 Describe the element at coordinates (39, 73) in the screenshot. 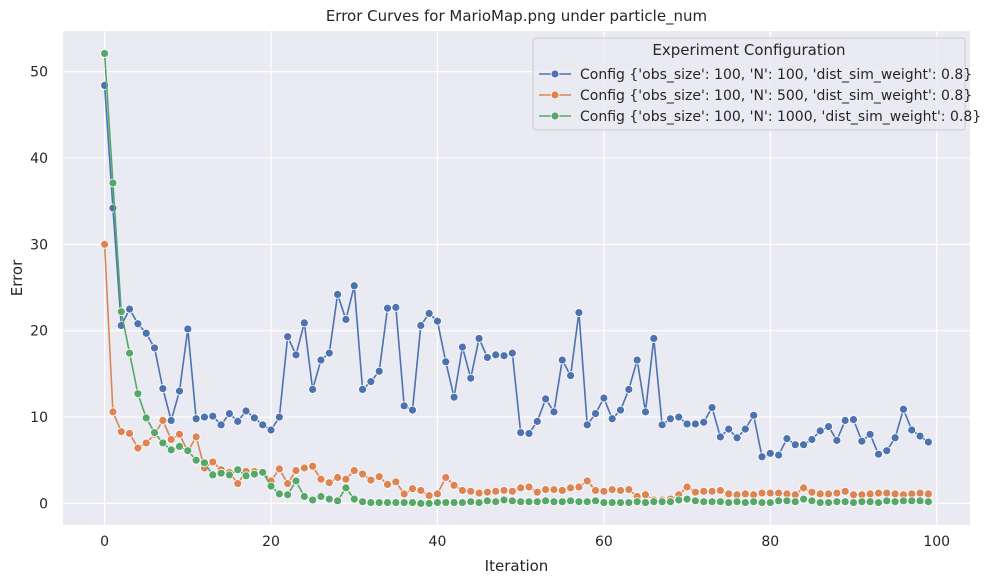

I see `y-tick-label: 50` at that location.